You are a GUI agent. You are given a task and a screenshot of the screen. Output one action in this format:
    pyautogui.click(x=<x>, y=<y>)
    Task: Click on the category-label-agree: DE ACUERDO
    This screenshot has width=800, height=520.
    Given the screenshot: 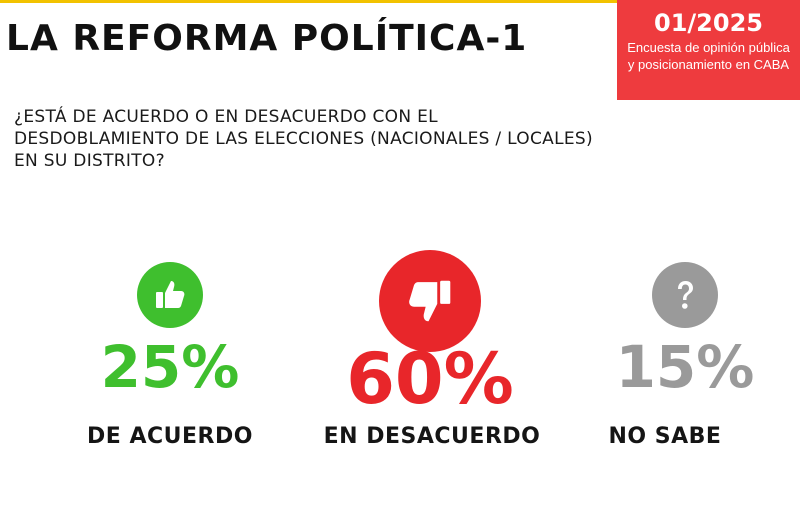 What is the action you would take?
    pyautogui.click(x=170, y=436)
    